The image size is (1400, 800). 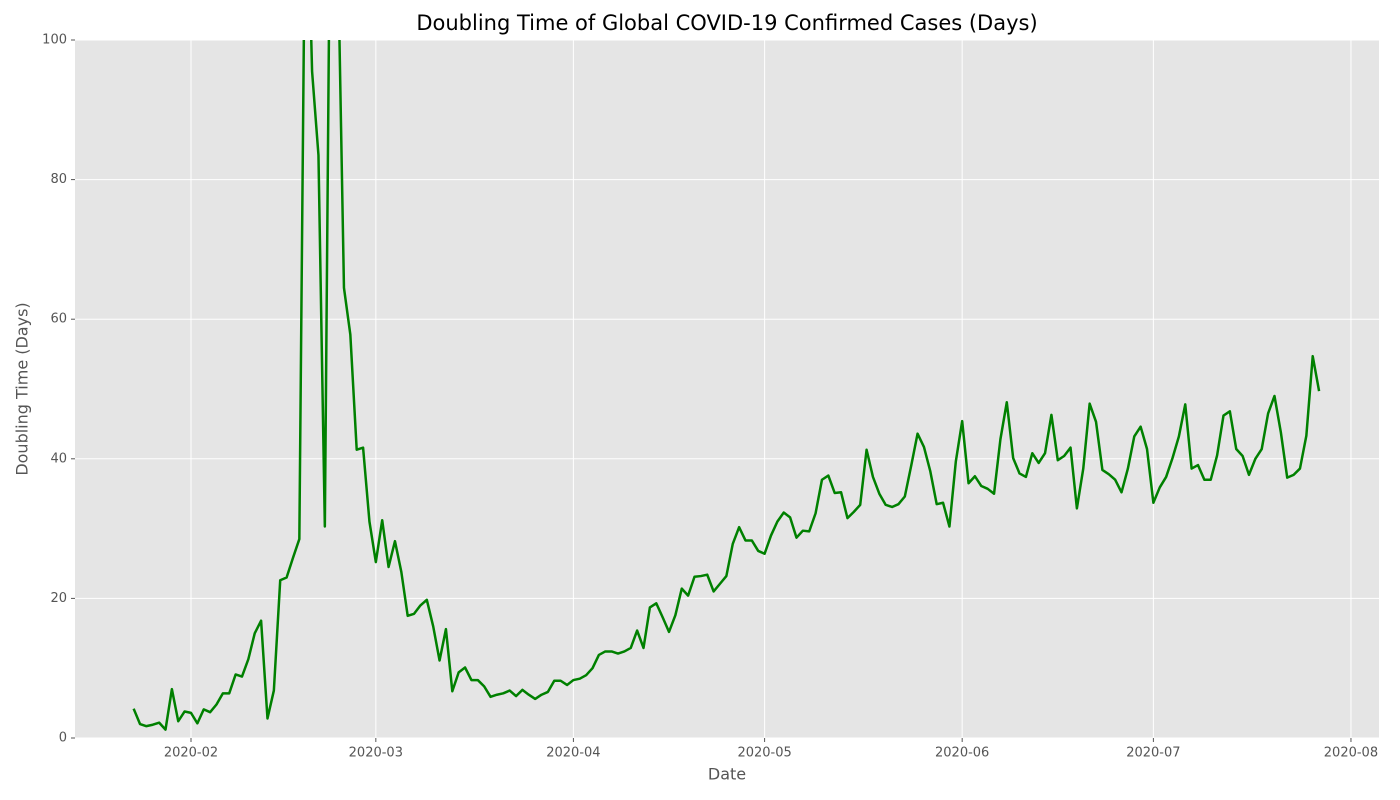 What do you see at coordinates (58, 458) in the screenshot?
I see `y-tick-label: 40` at bounding box center [58, 458].